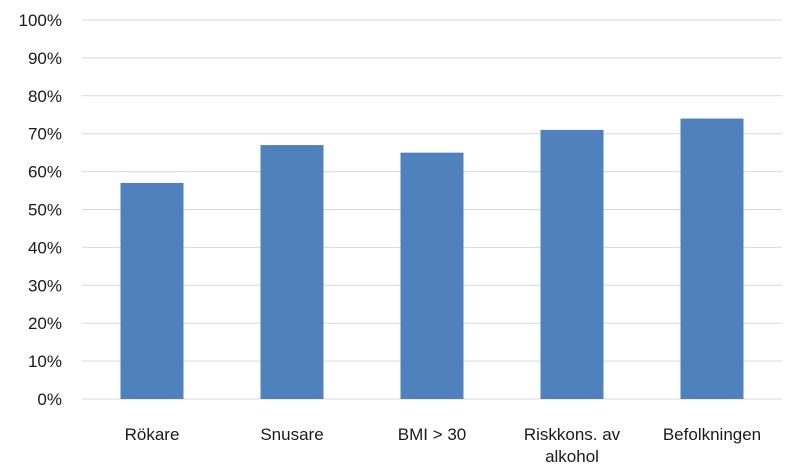 The width and height of the screenshot is (787, 473). Describe the element at coordinates (49, 399) in the screenshot. I see `y-tick-label: 0%` at that location.